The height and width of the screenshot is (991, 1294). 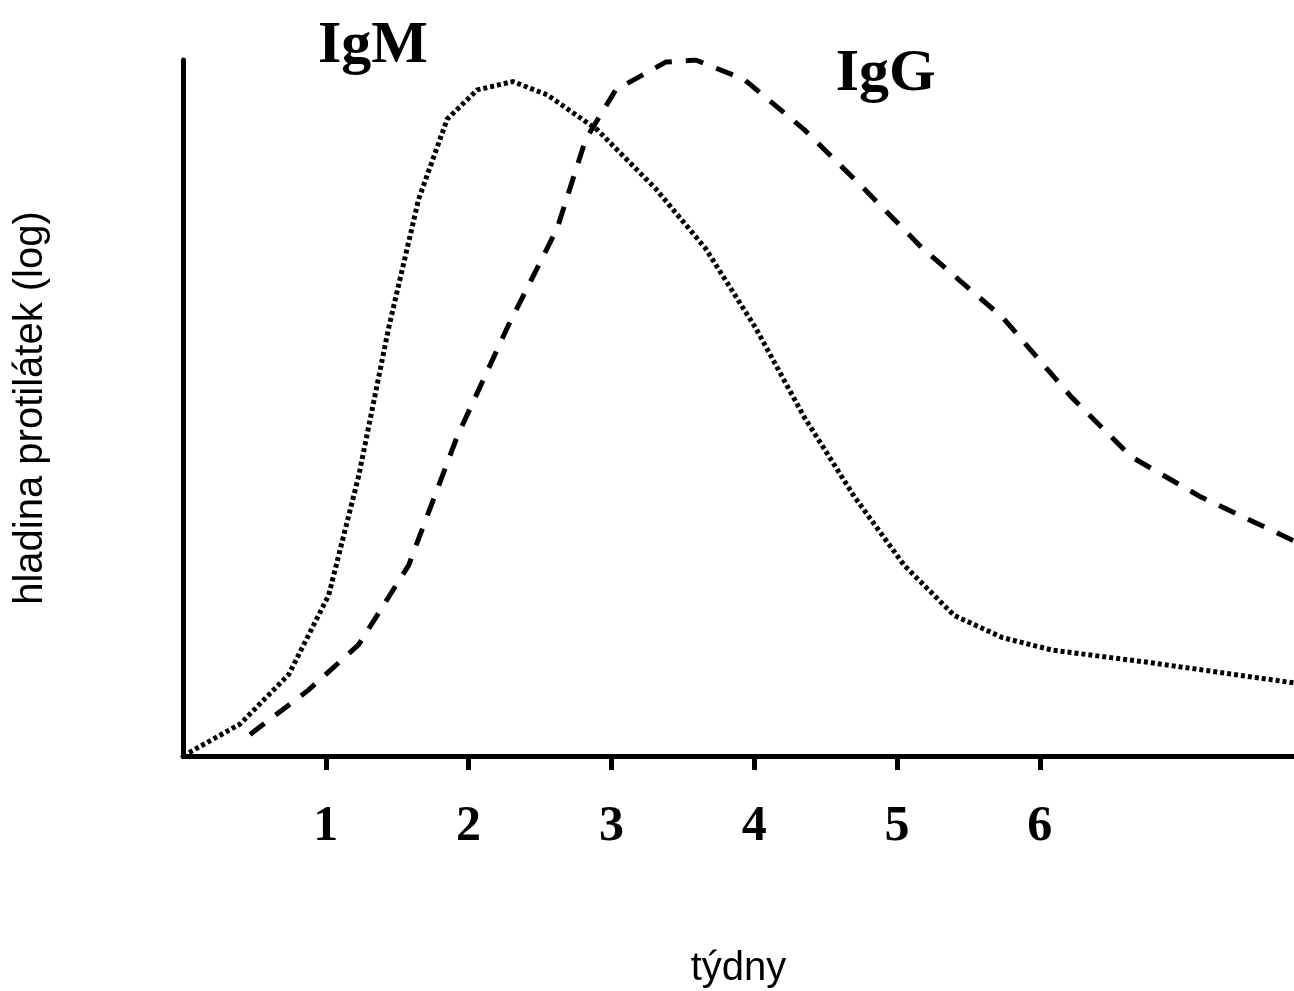 What do you see at coordinates (897, 823) in the screenshot?
I see `x-tick-label: 5` at bounding box center [897, 823].